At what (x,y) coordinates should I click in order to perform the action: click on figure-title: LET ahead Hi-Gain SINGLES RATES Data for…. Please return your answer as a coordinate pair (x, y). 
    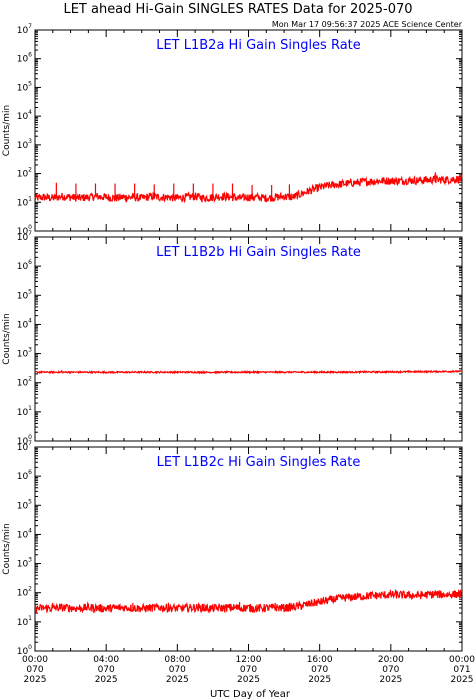
    Looking at the image, I should click on (237, 9).